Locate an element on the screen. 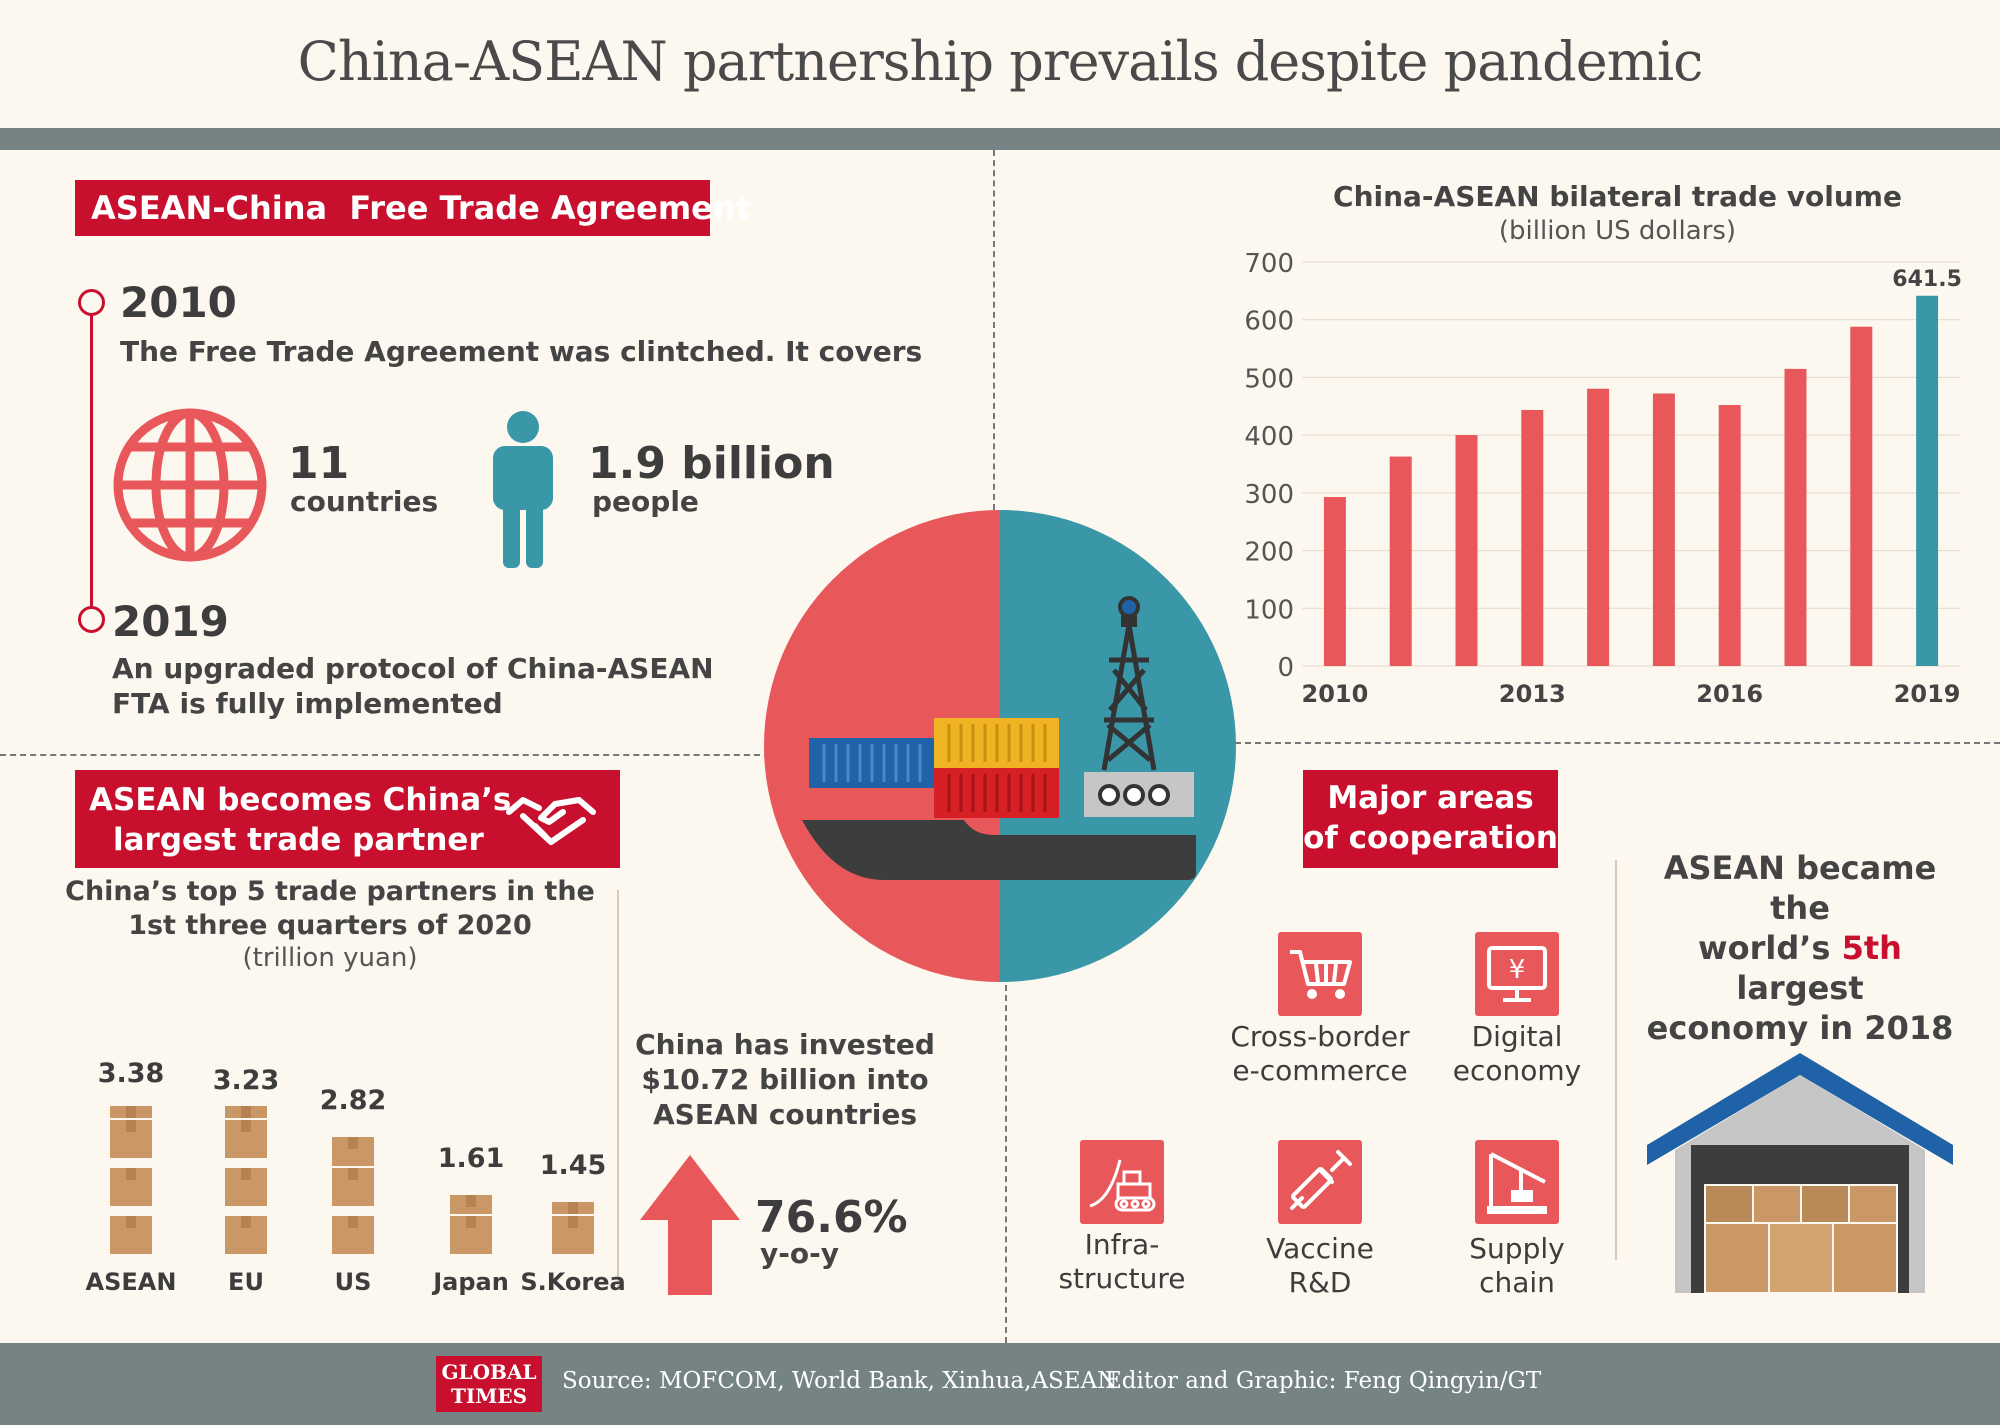 This screenshot has width=2000, height=1425. top-divider-bar is located at coordinates (1000, 139).